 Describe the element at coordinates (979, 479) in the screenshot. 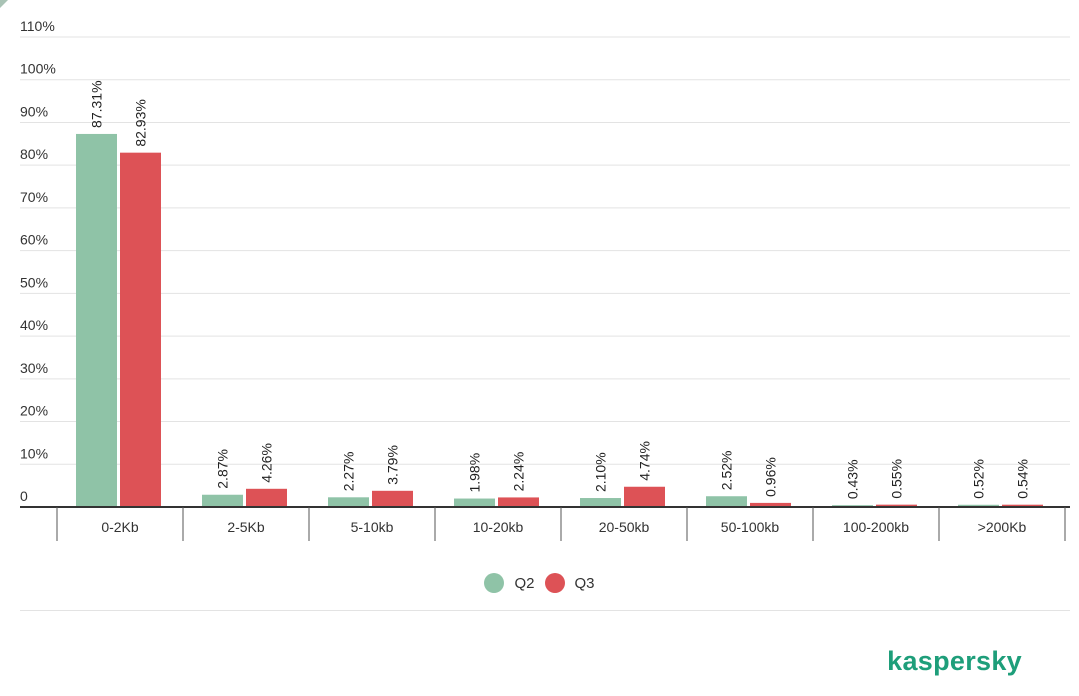

I see `data-label-q2: 0.52%` at that location.